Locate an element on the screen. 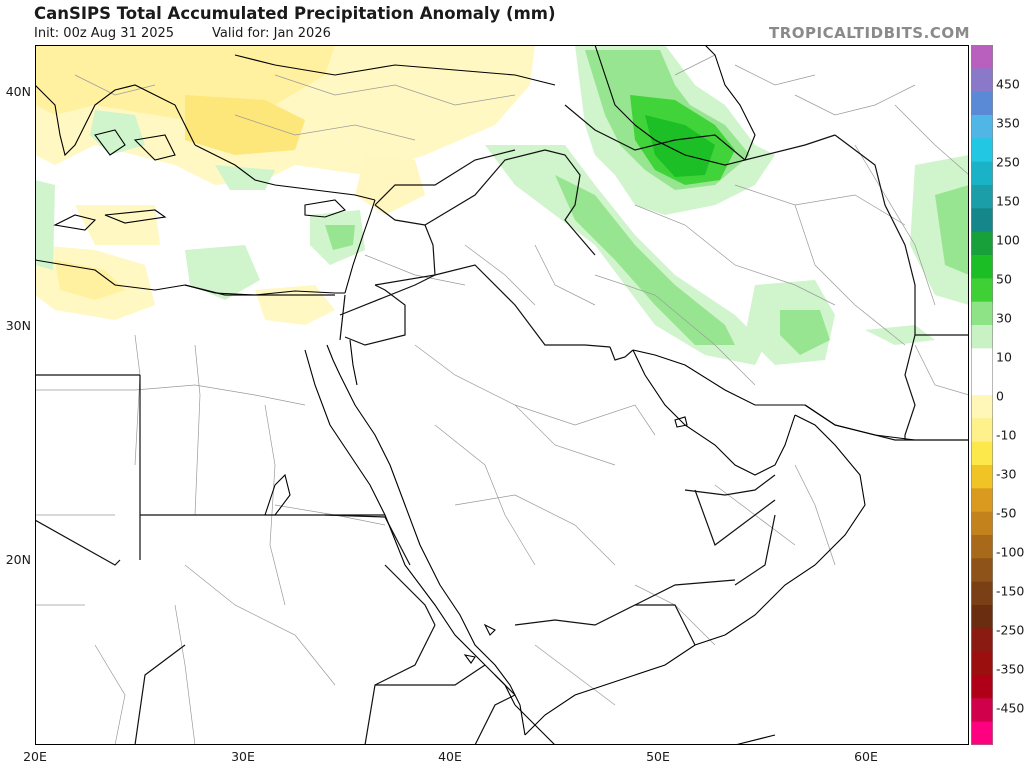 Image resolution: width=1024 pixels, height=766 pixels. valid-time: Valid for: Jan 2026 is located at coordinates (271, 33).